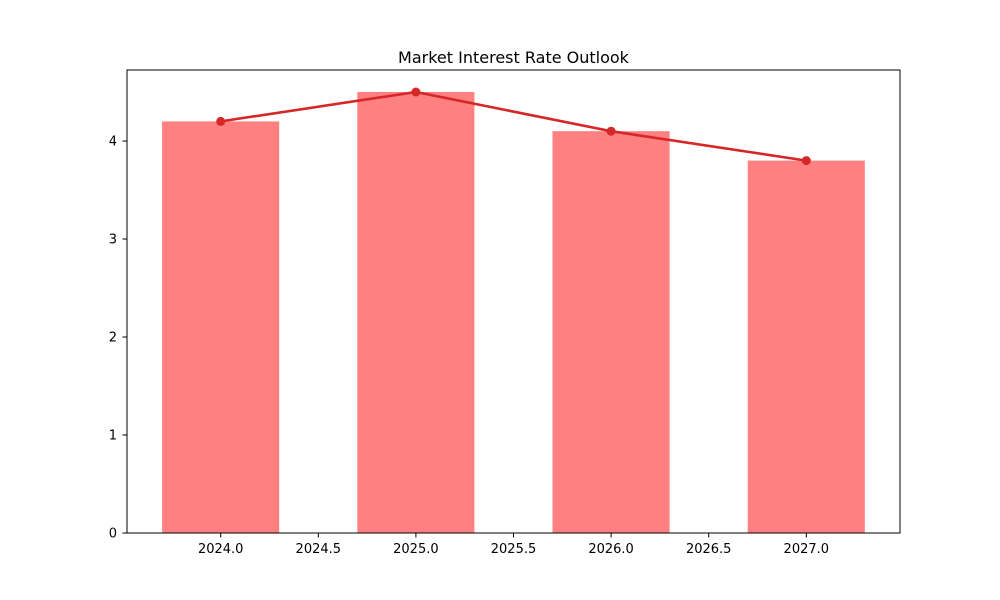 The width and height of the screenshot is (1000, 600). Describe the element at coordinates (221, 549) in the screenshot. I see `x-tick-label: 2024.0` at that location.